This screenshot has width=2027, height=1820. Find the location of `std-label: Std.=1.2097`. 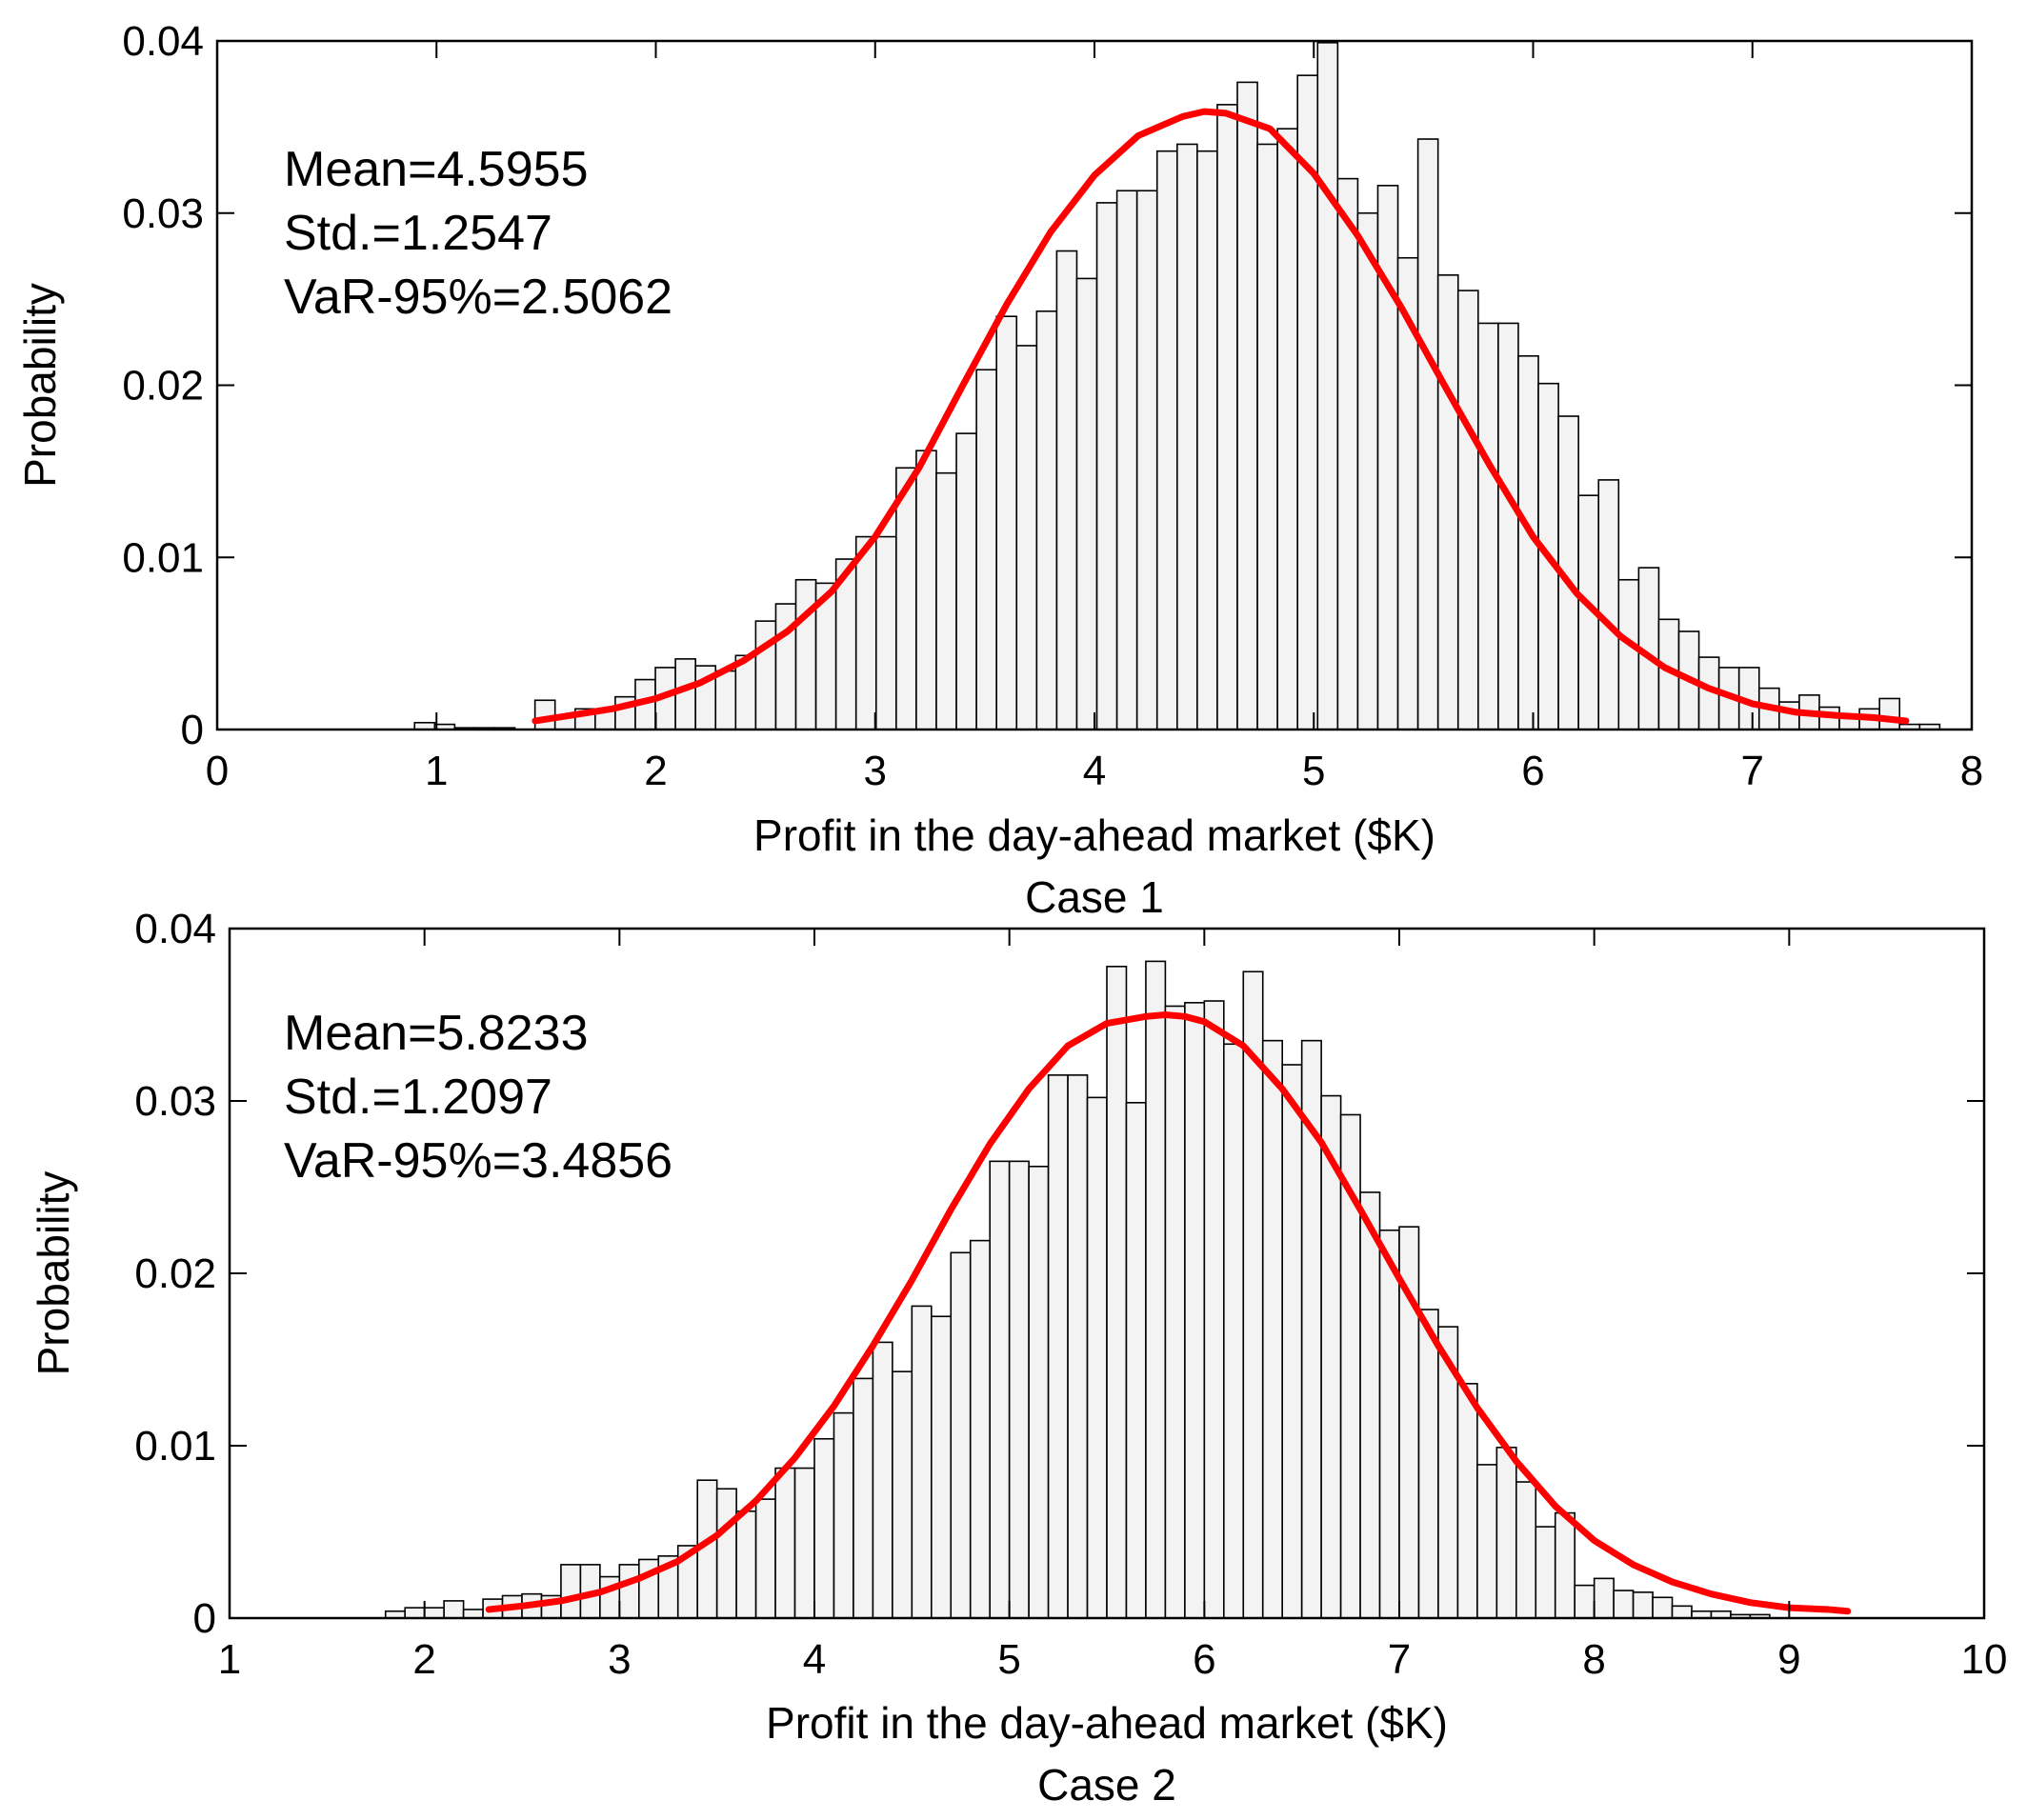

std-label: Std.=1.2097 is located at coordinates (418, 1097).